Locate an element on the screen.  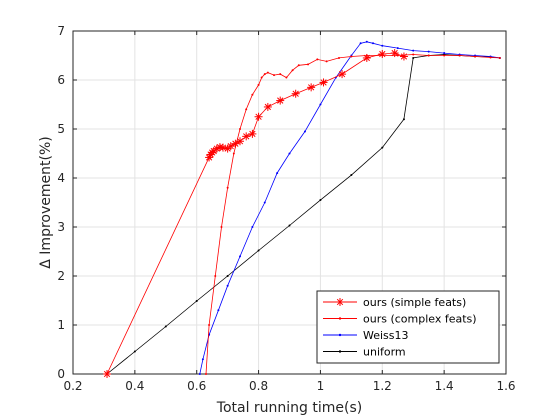
legend-entry: ours (simple feats) is located at coordinates (394, 302).